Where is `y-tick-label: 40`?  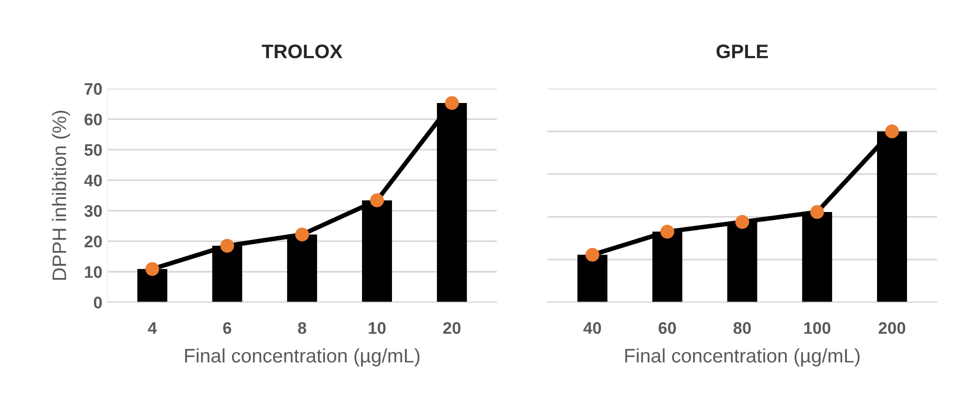 y-tick-label: 40 is located at coordinates (93, 180).